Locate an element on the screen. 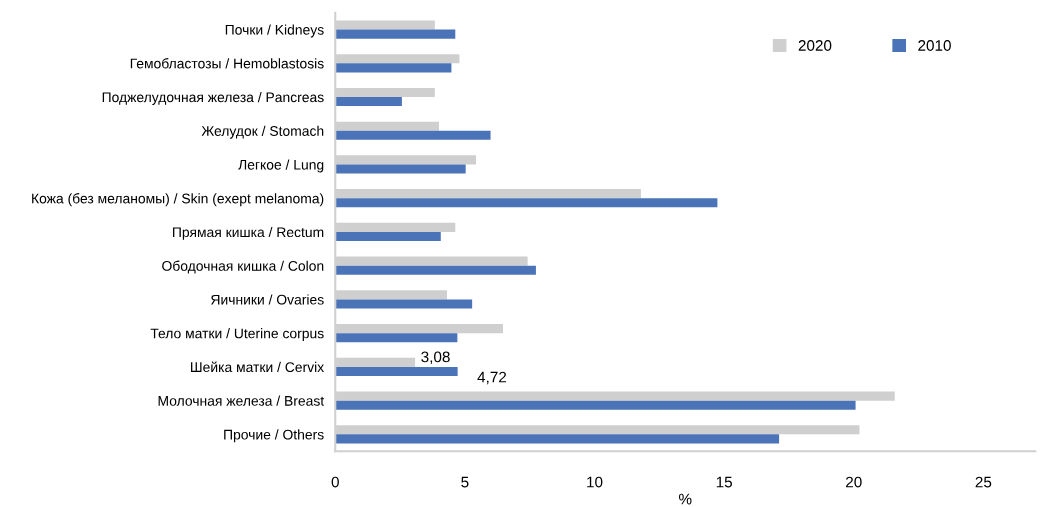 Image resolution: width=1051 pixels, height=507 pixels. x-tick-label: 25 is located at coordinates (983, 482).